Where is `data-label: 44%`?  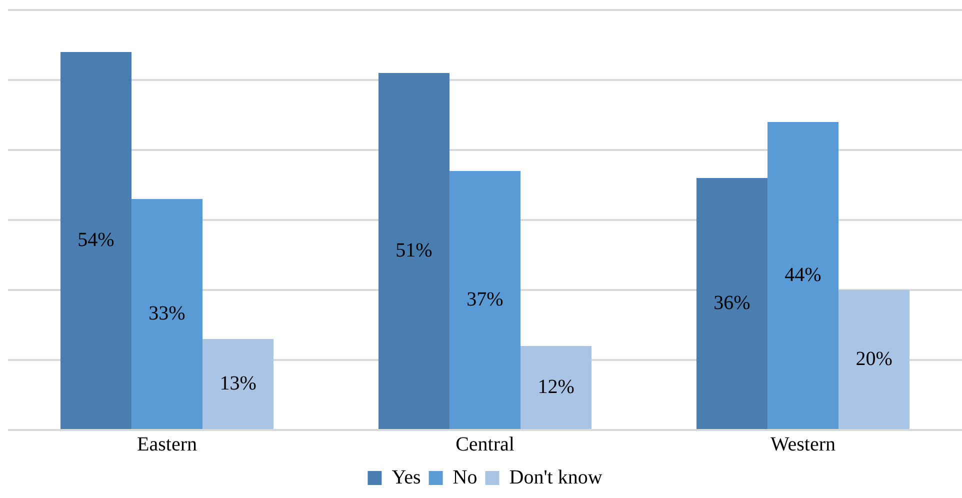
data-label: 44% is located at coordinates (803, 275).